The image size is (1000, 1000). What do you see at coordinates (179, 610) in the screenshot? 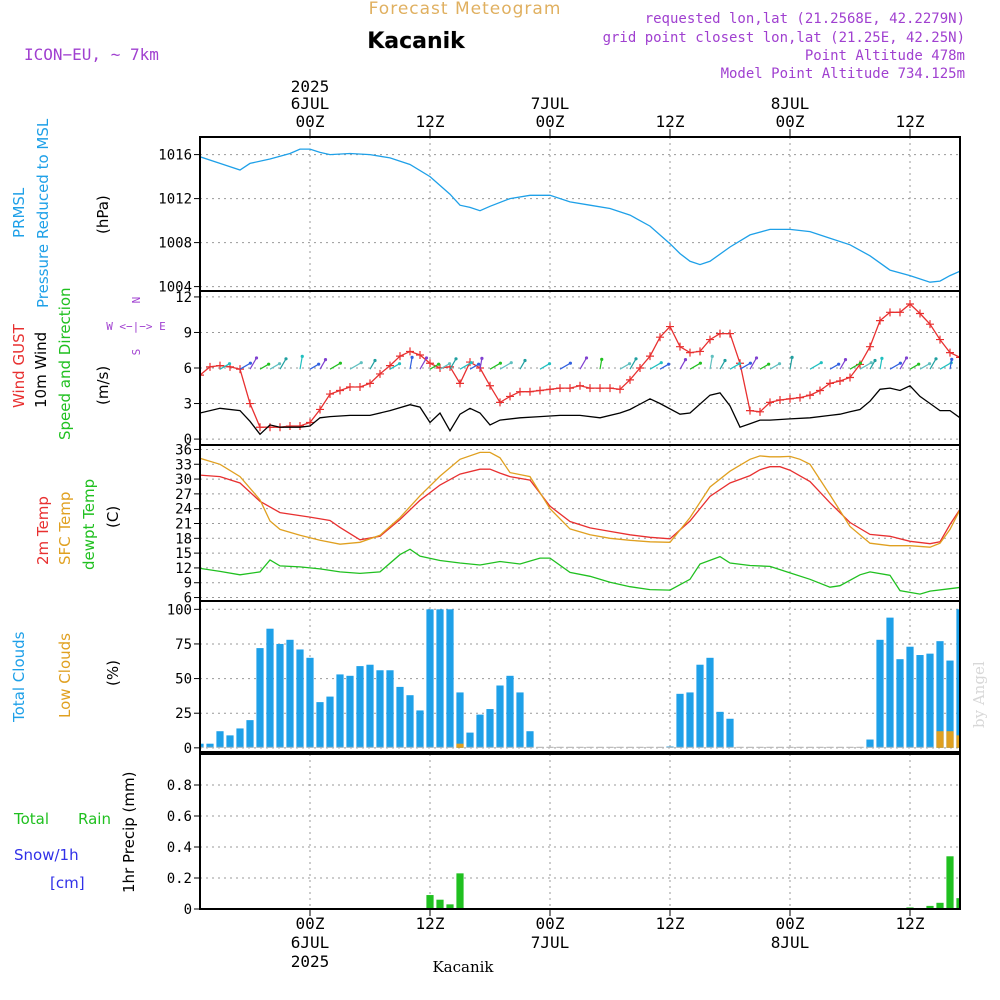
I see `clouds-ytick-label: 100` at bounding box center [179, 610].